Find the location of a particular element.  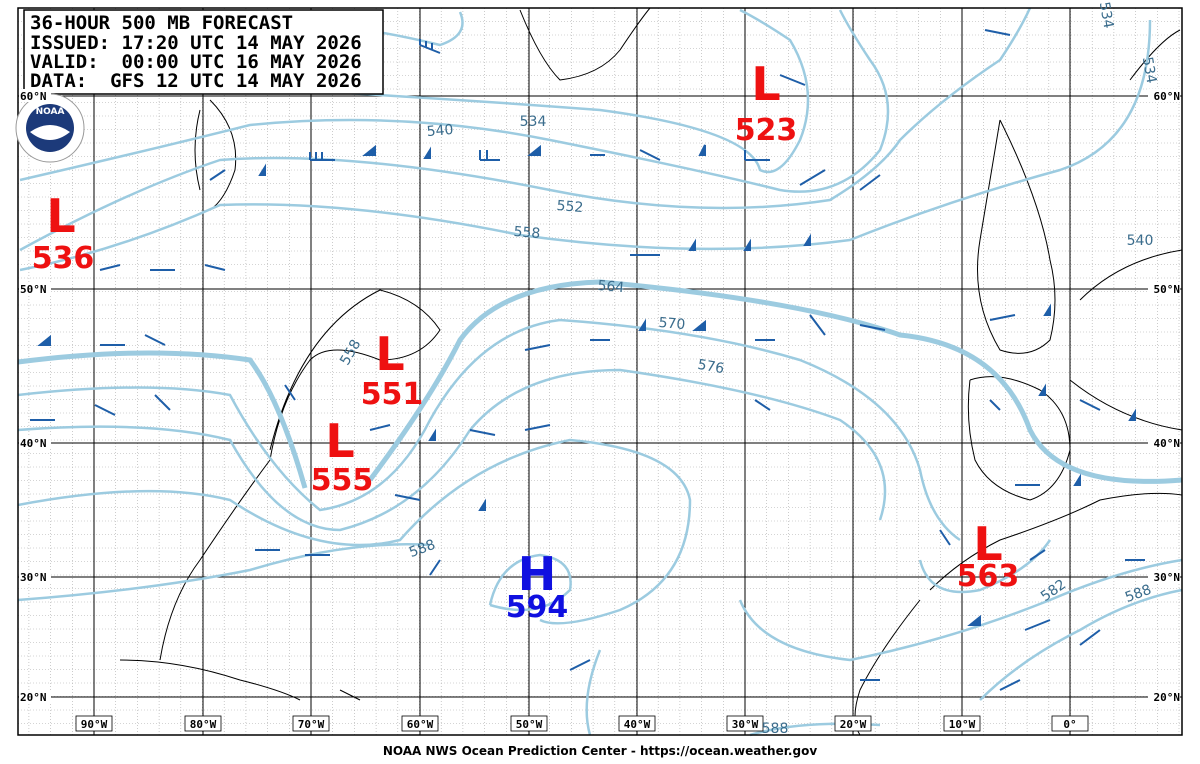

lon-label: 60°W is located at coordinates (420, 724).